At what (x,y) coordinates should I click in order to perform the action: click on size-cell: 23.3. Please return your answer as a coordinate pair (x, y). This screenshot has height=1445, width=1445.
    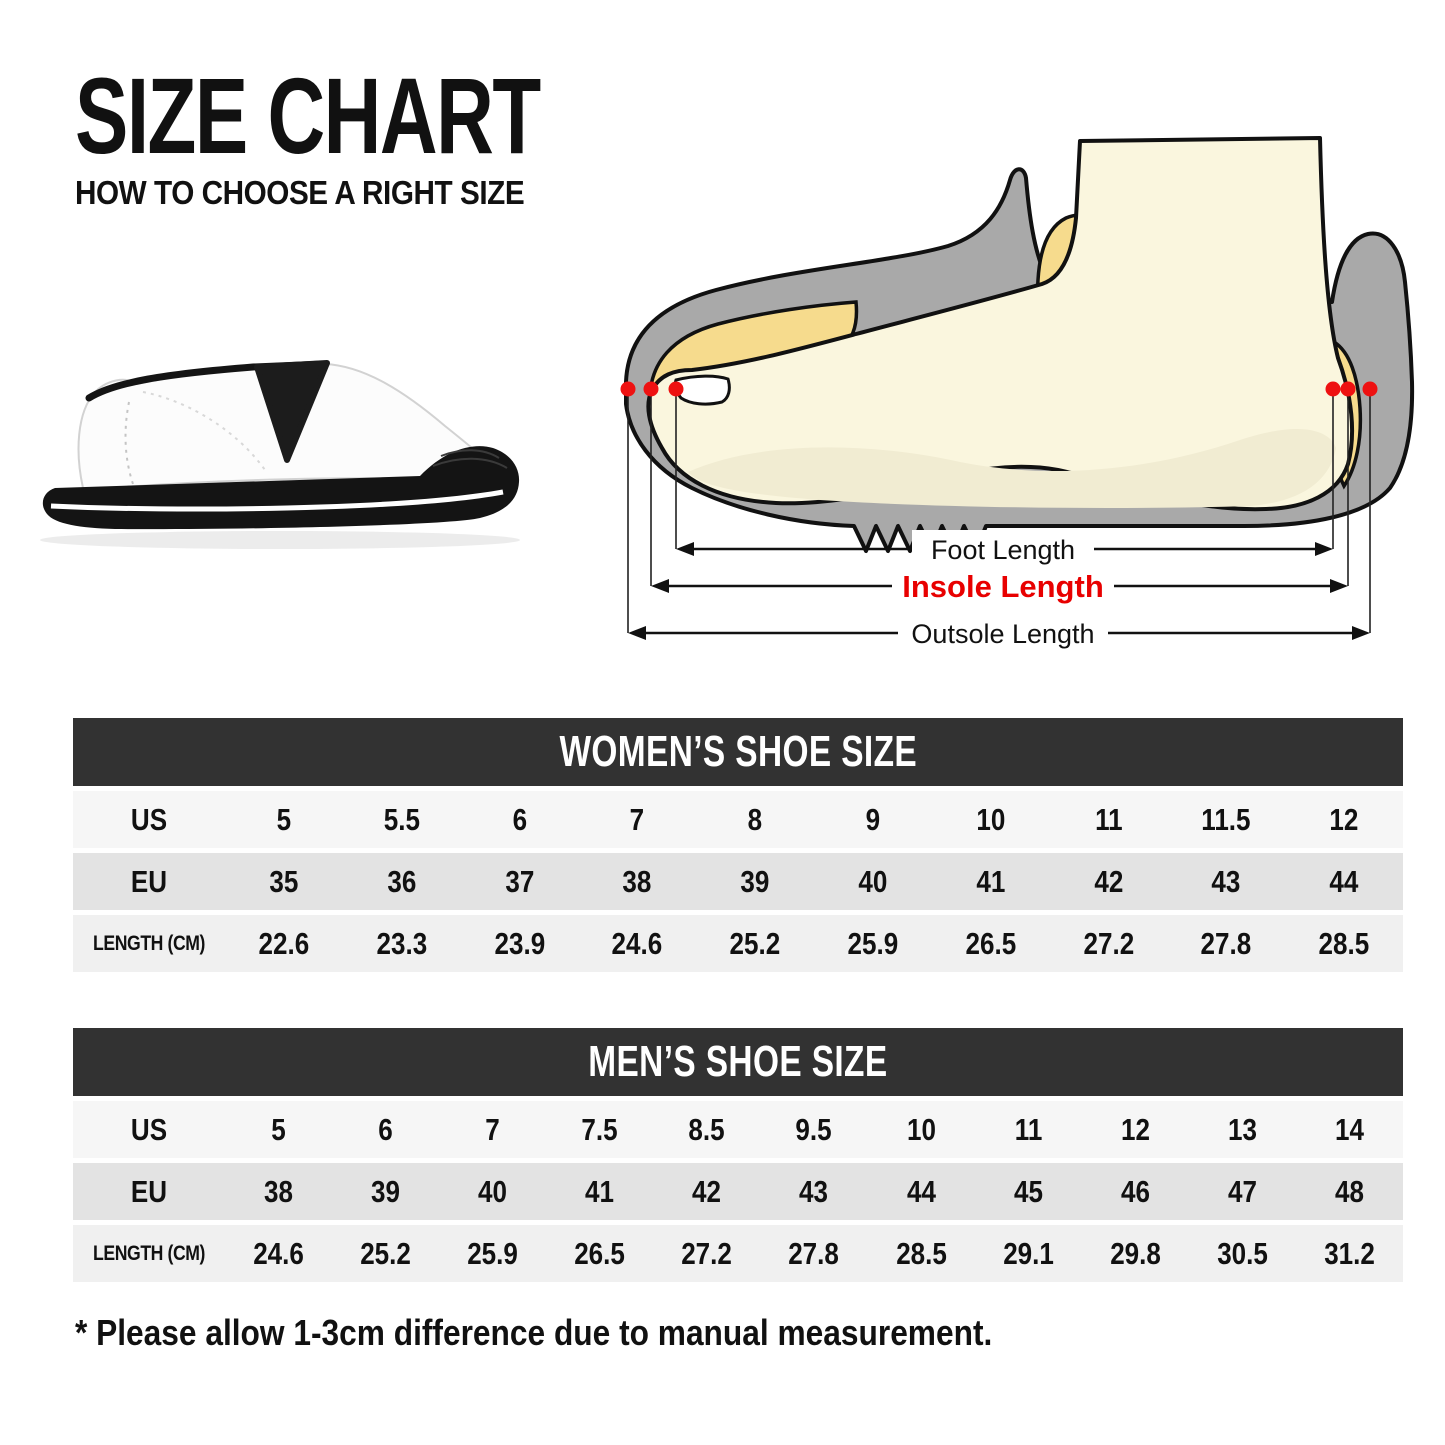
    Looking at the image, I should click on (402, 943).